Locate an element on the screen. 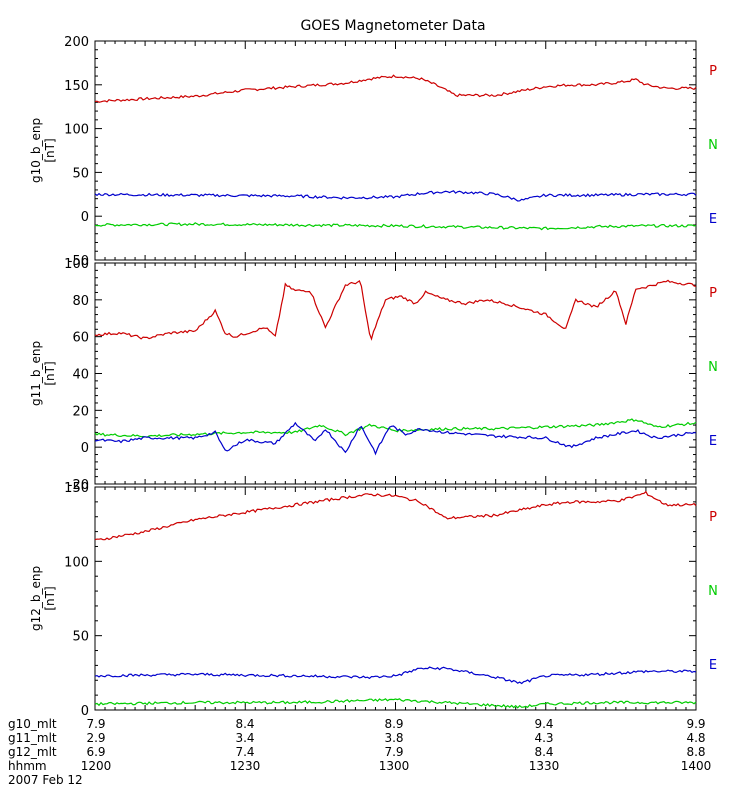  footer-g10-v4: 9.9 is located at coordinates (695, 724).